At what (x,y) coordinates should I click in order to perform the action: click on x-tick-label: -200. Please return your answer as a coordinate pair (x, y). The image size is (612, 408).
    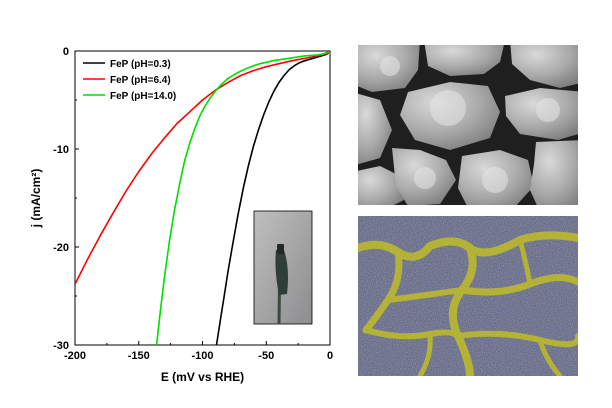
    Looking at the image, I should click on (75, 356).